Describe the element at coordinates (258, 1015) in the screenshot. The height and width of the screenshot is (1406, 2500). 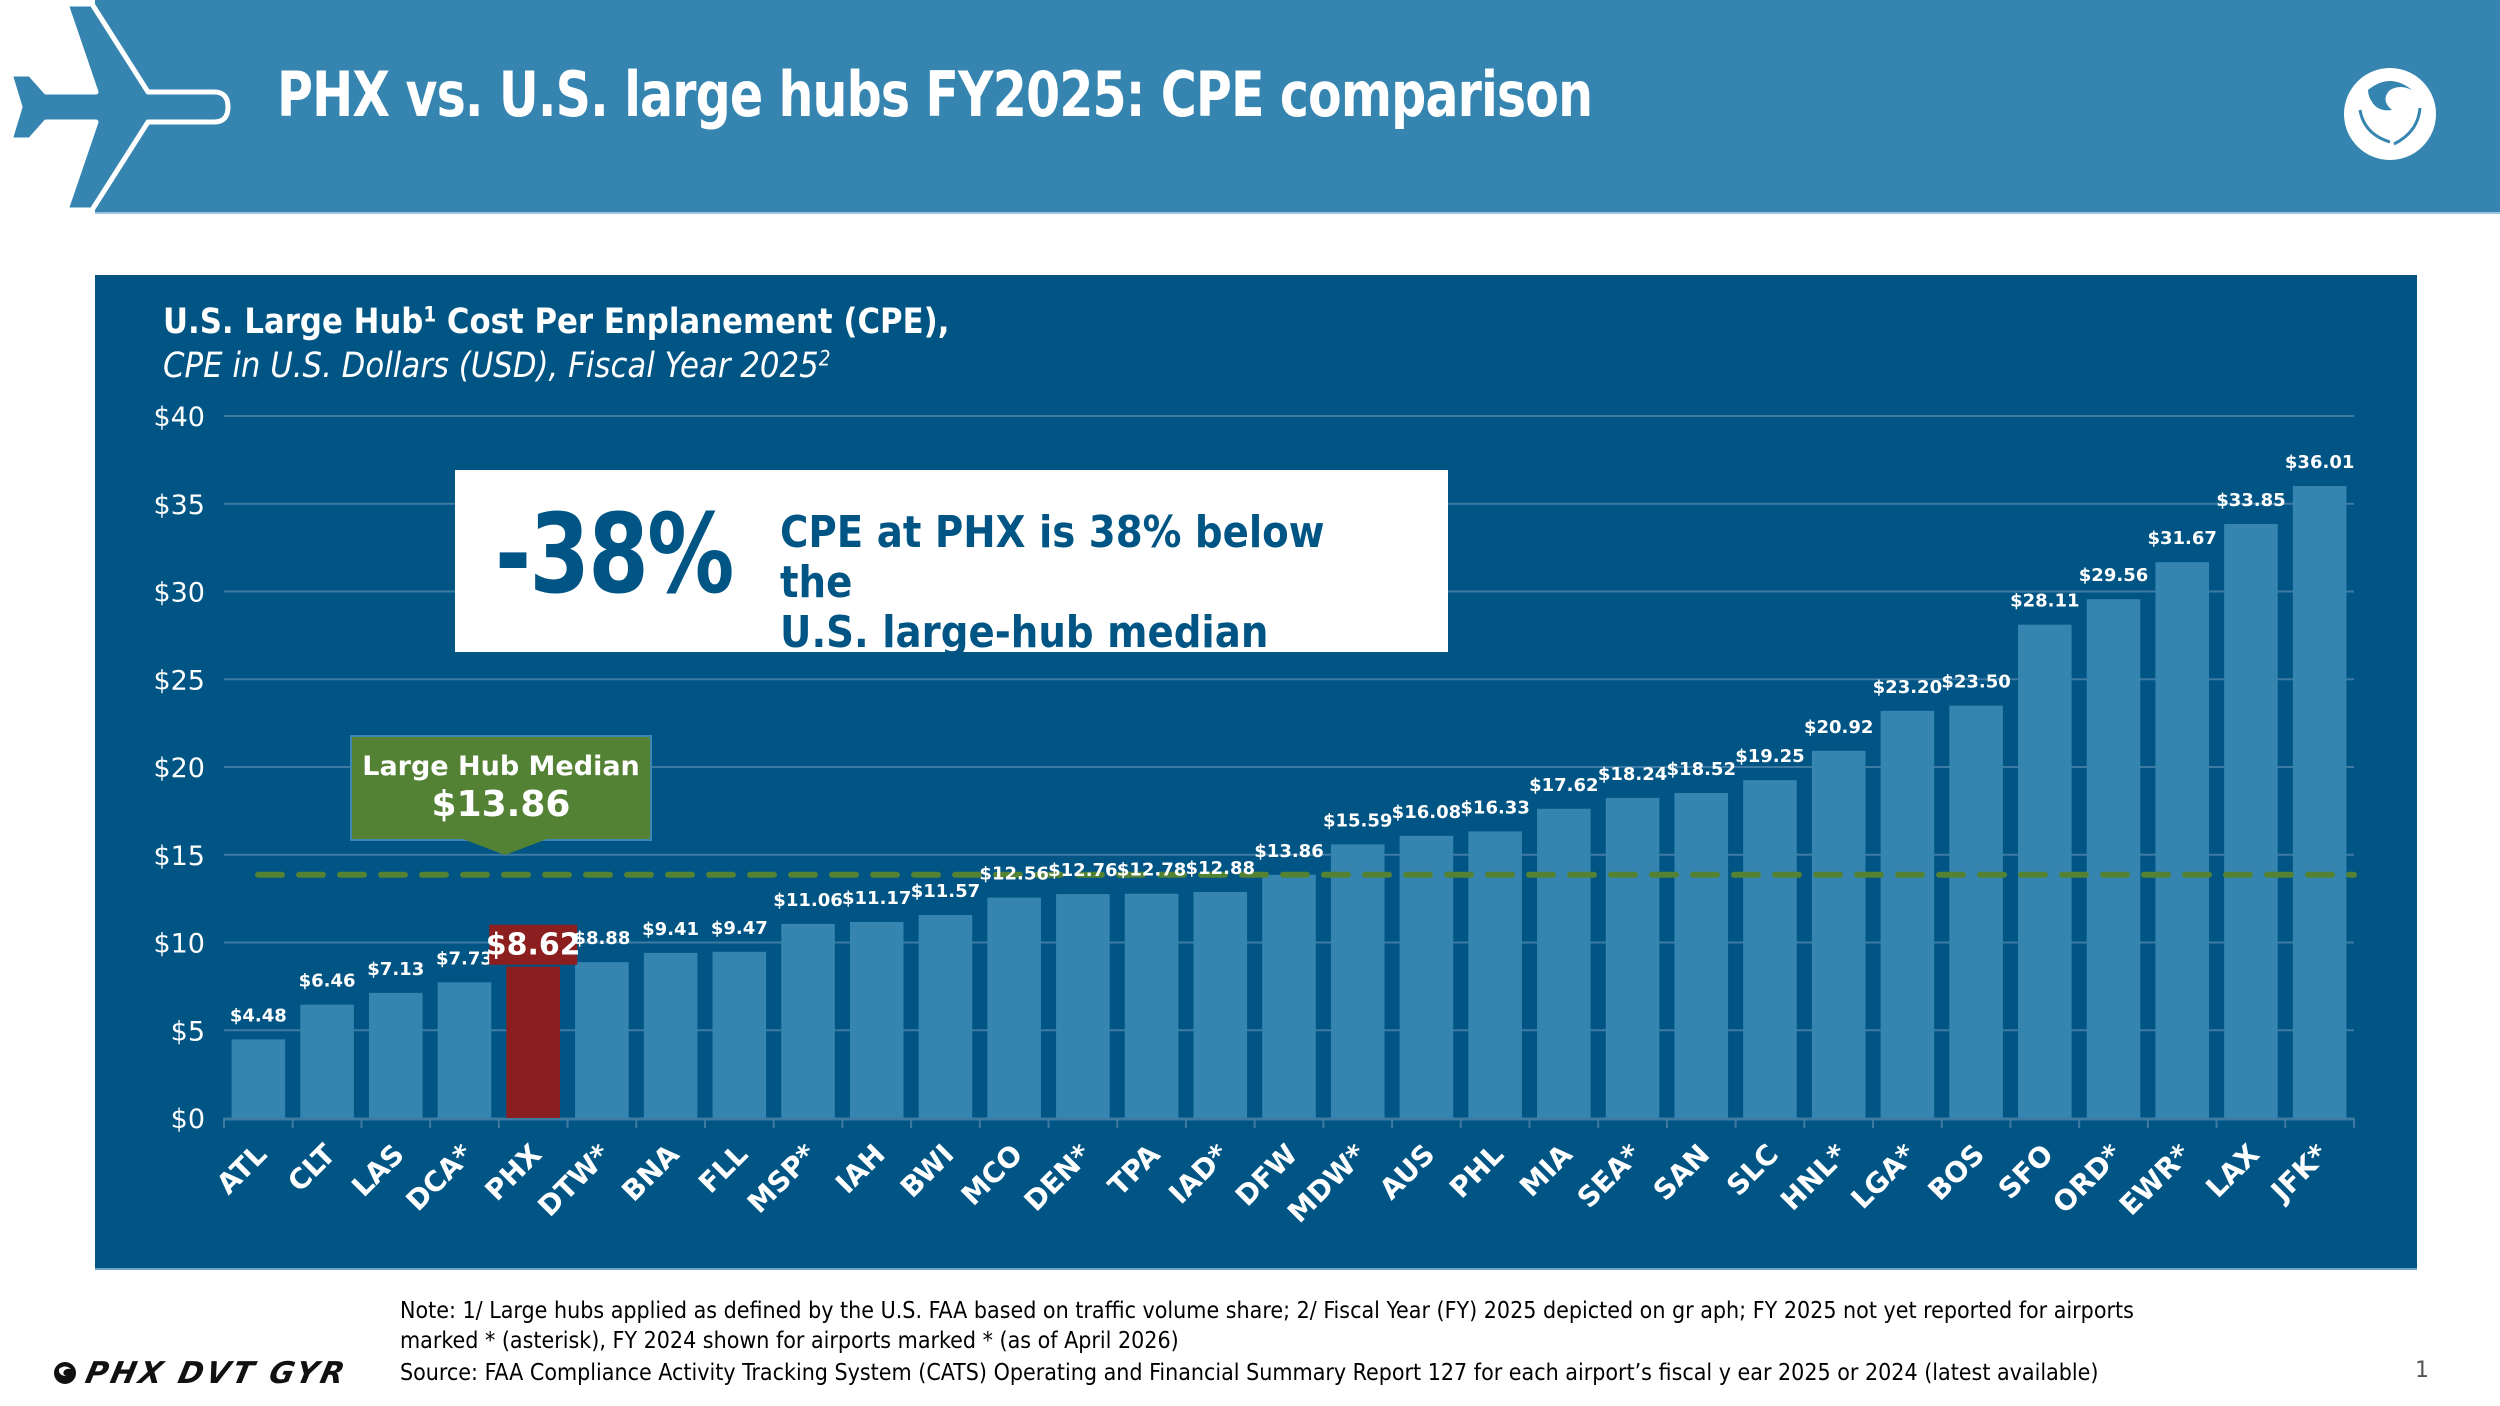
I see `data-label: $4.48` at that location.